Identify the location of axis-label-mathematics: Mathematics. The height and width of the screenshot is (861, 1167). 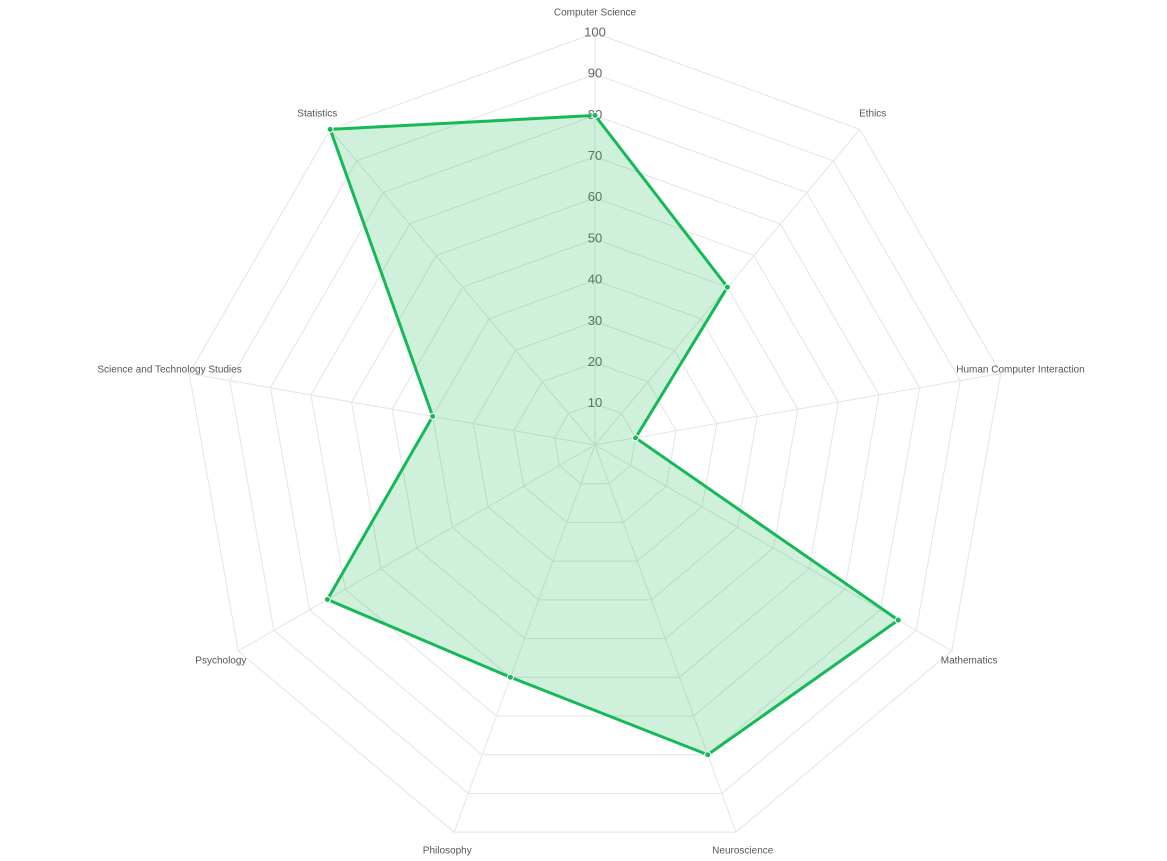
(969, 661).